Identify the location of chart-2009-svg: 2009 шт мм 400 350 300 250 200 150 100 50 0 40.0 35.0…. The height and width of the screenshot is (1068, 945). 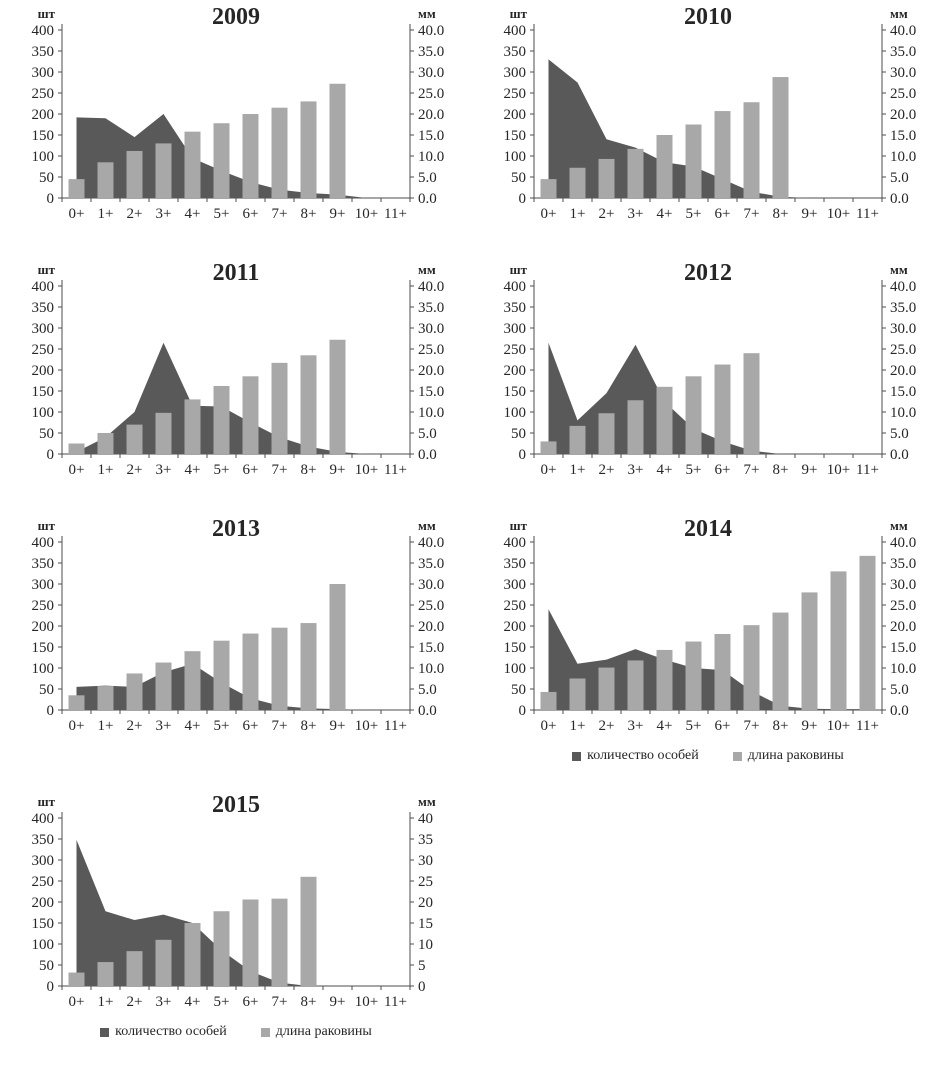
(238, 113).